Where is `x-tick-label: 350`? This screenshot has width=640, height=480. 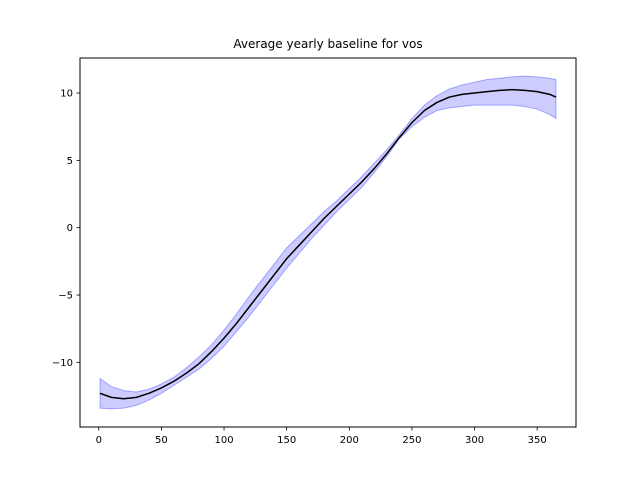
x-tick-label: 350 is located at coordinates (537, 440).